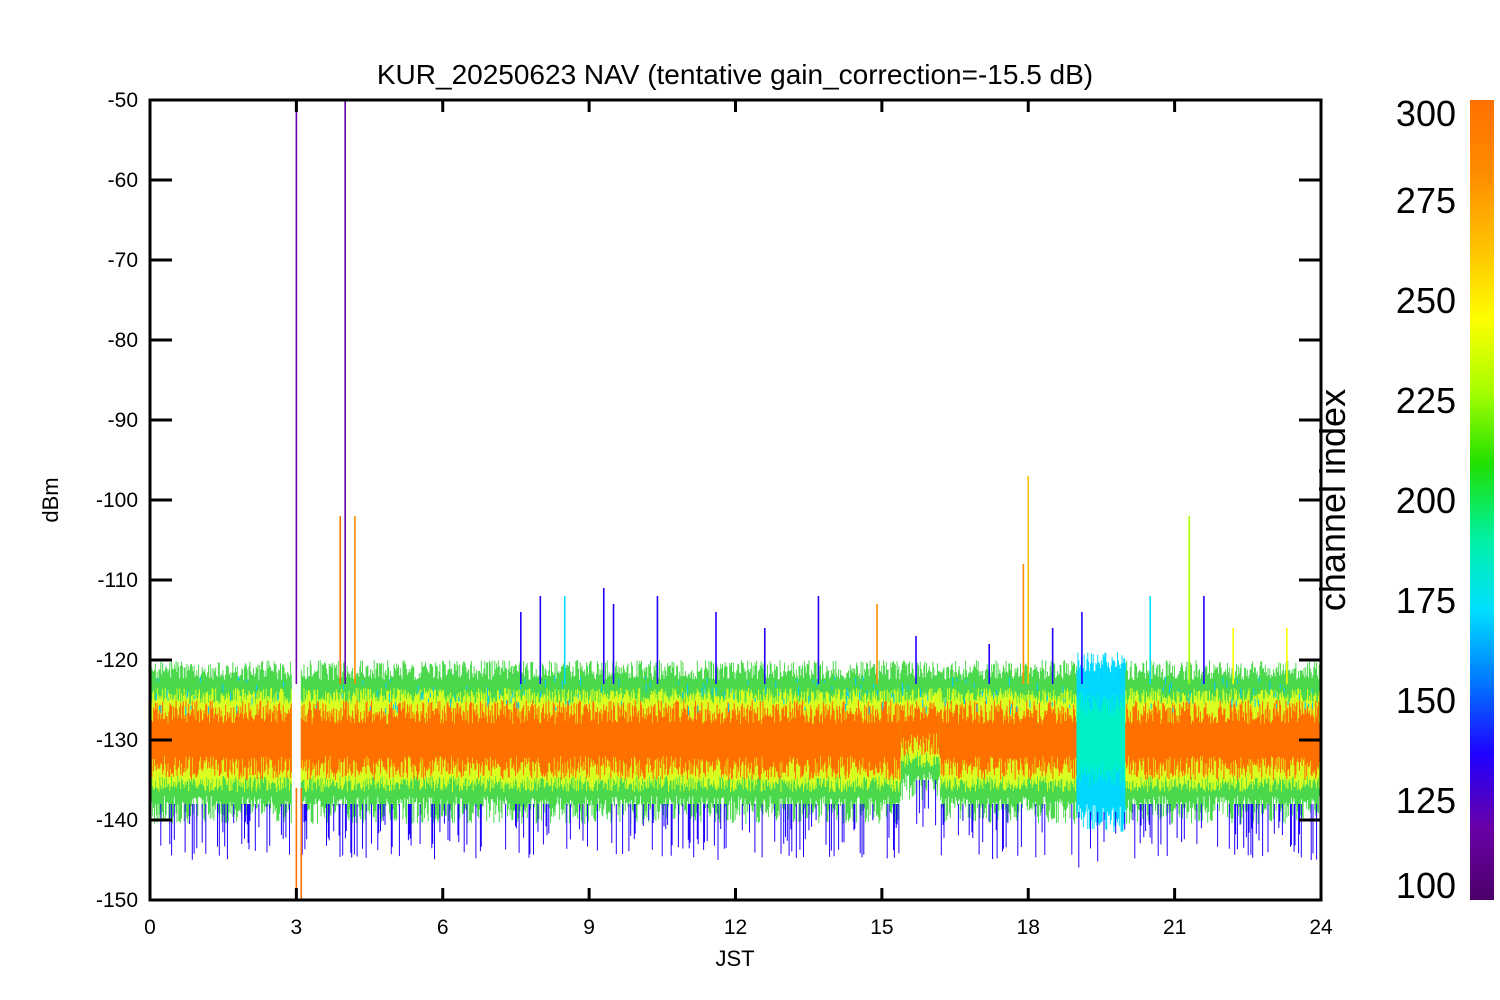 The image size is (1500, 1000). I want to click on y-tick-label: -130, so click(117, 740).